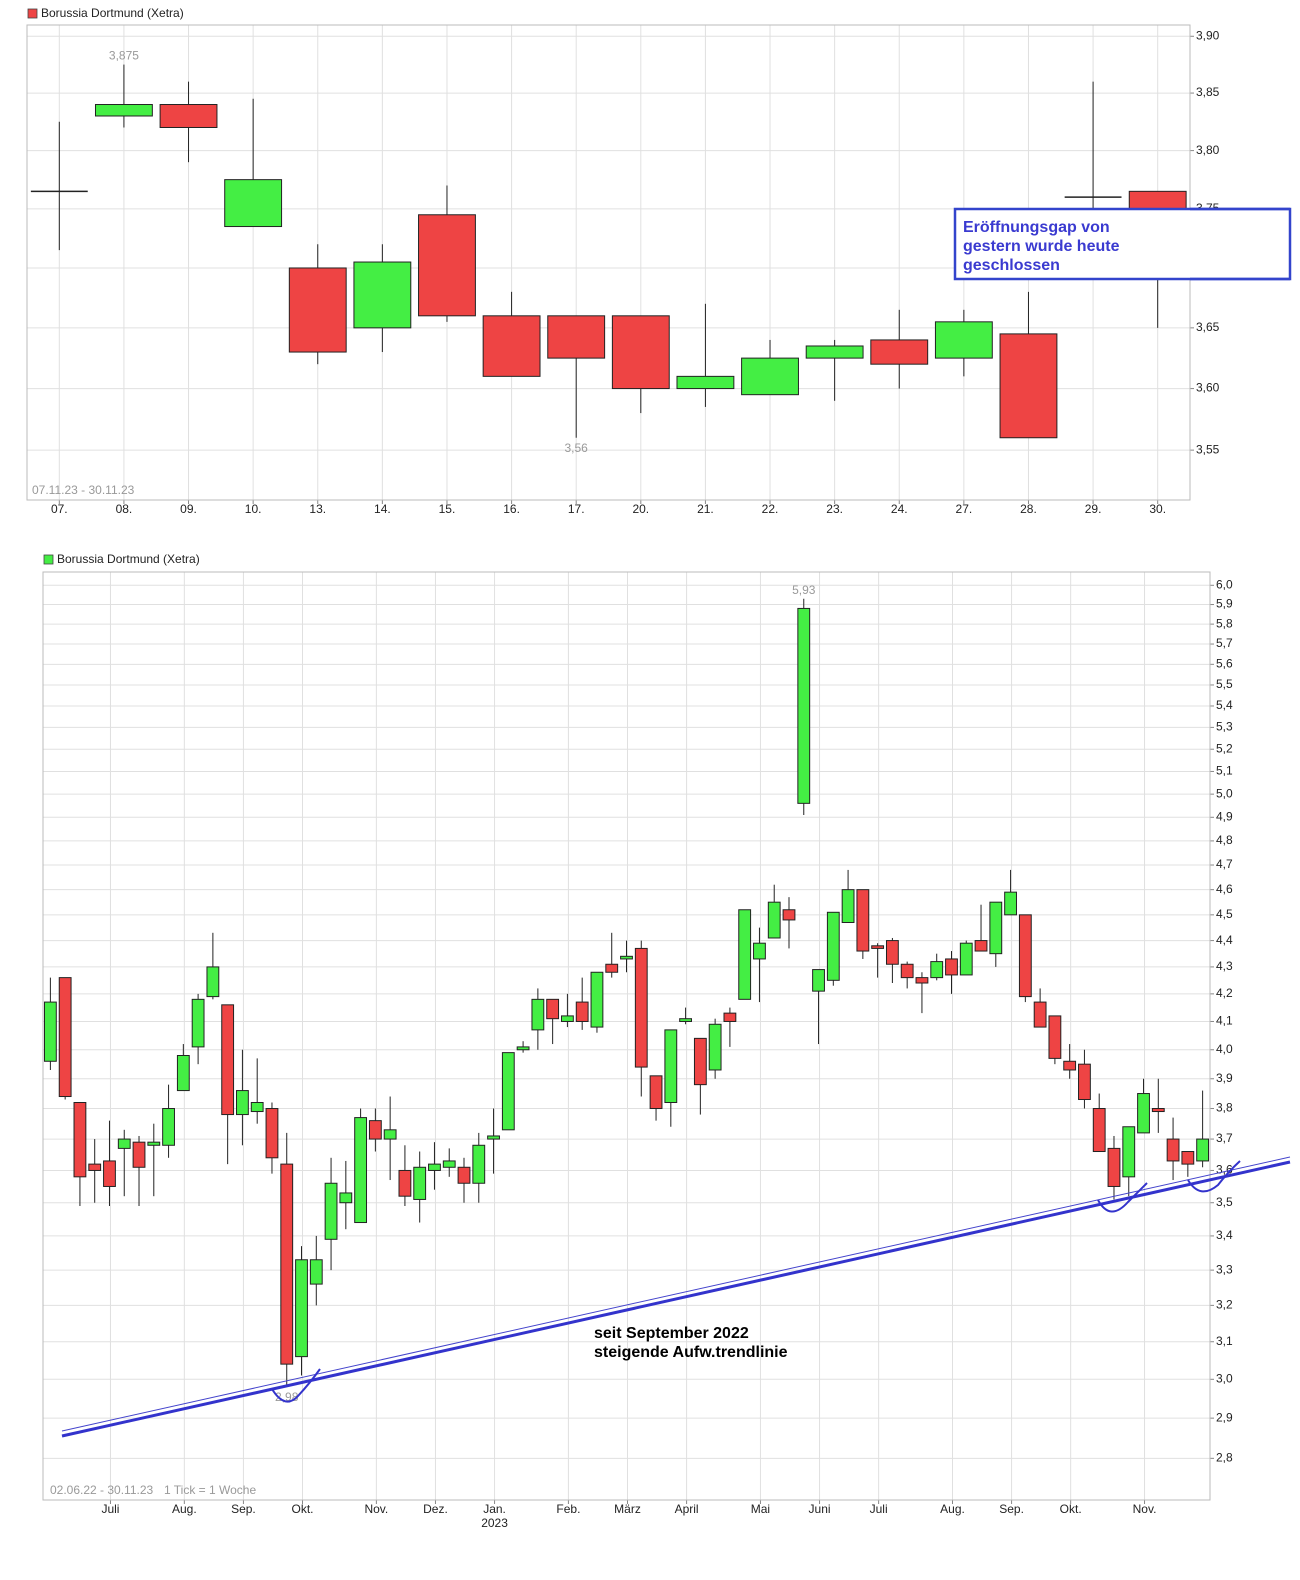  I want to click on y-tick-label: 5,0, so click(1224, 793).